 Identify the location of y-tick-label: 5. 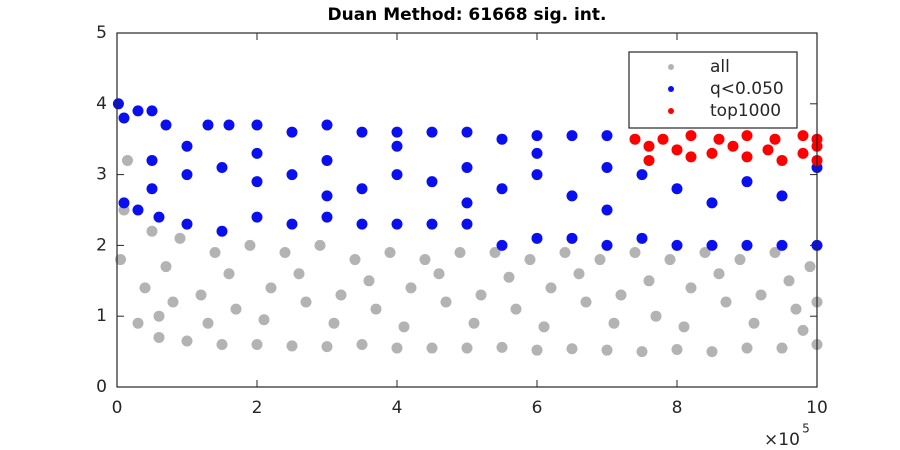
(101, 33).